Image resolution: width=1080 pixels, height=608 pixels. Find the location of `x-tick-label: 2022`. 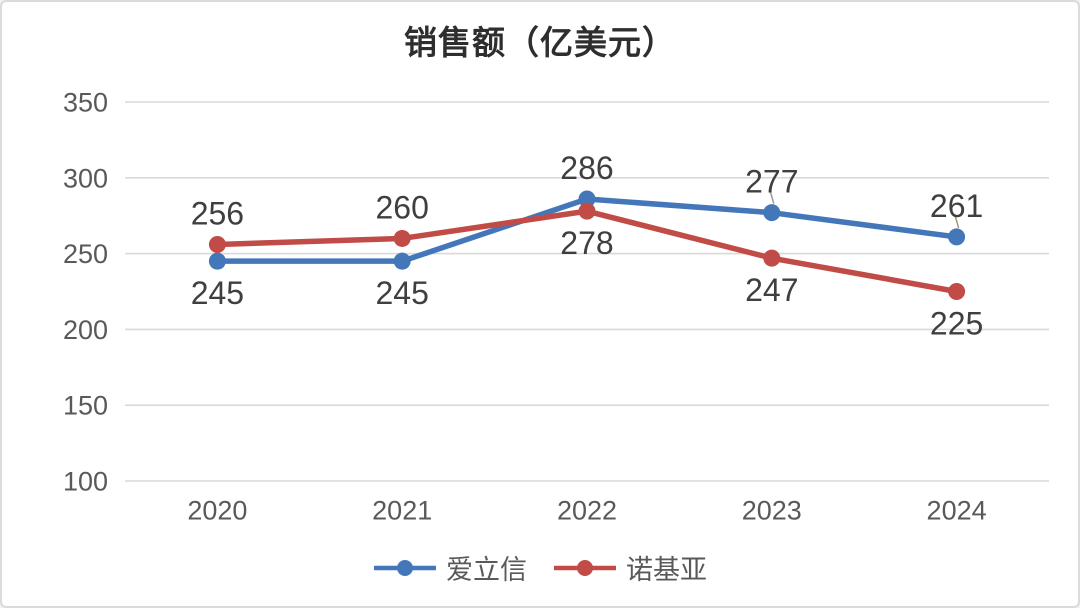

x-tick-label: 2022 is located at coordinates (587, 510).